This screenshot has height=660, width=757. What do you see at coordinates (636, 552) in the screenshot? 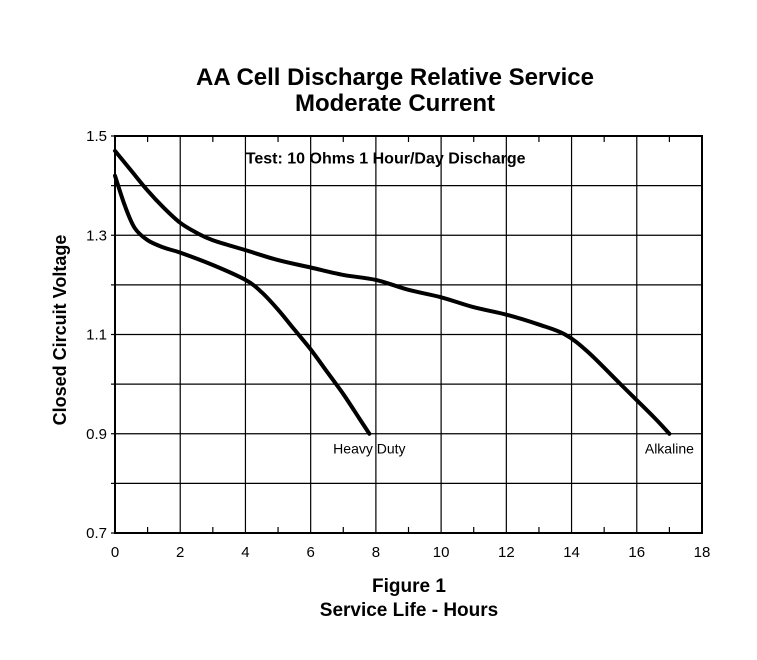
I see `x-tick-label: 16` at bounding box center [636, 552].